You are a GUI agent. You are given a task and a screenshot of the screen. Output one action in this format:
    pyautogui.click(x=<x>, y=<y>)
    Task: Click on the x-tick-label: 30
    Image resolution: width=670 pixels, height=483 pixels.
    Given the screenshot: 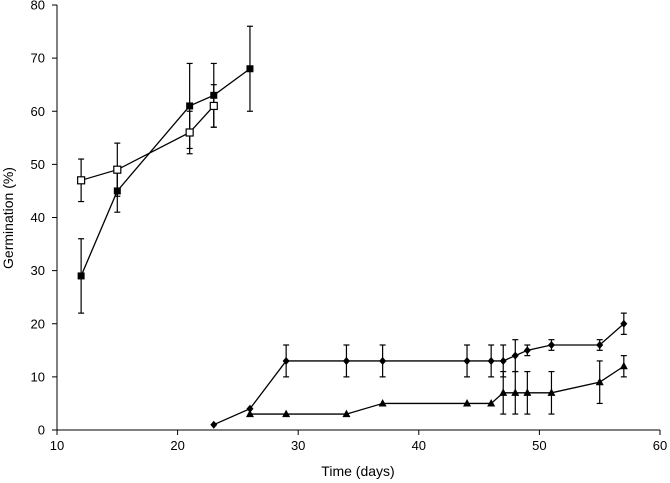 What is the action you would take?
    pyautogui.click(x=298, y=445)
    